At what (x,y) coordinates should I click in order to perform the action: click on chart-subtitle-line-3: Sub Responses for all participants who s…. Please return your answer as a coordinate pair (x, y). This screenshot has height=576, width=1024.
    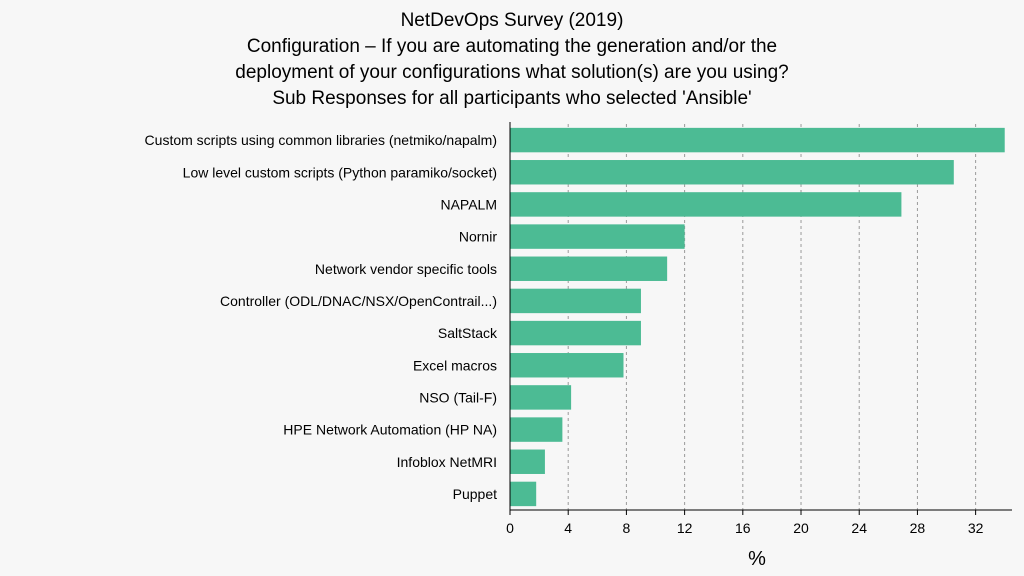
    Looking at the image, I should click on (512, 98).